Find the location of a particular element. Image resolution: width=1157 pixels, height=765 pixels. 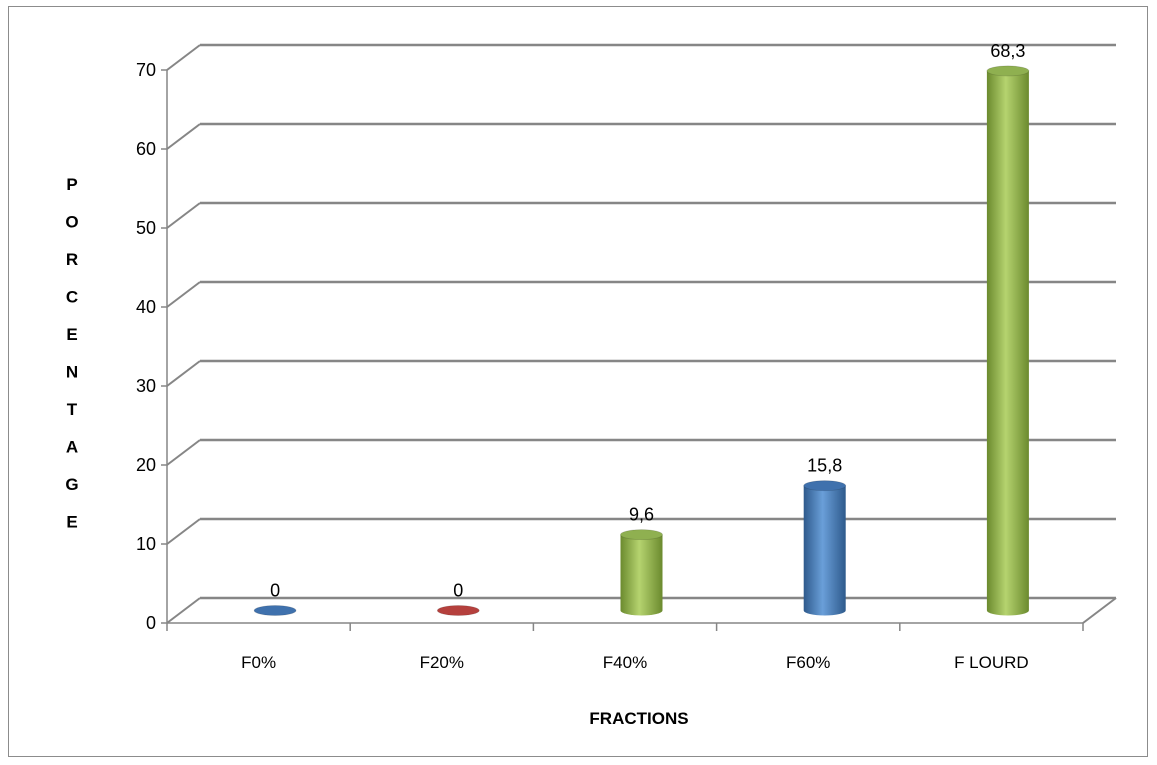

x-tick-label: F0% is located at coordinates (258, 662).